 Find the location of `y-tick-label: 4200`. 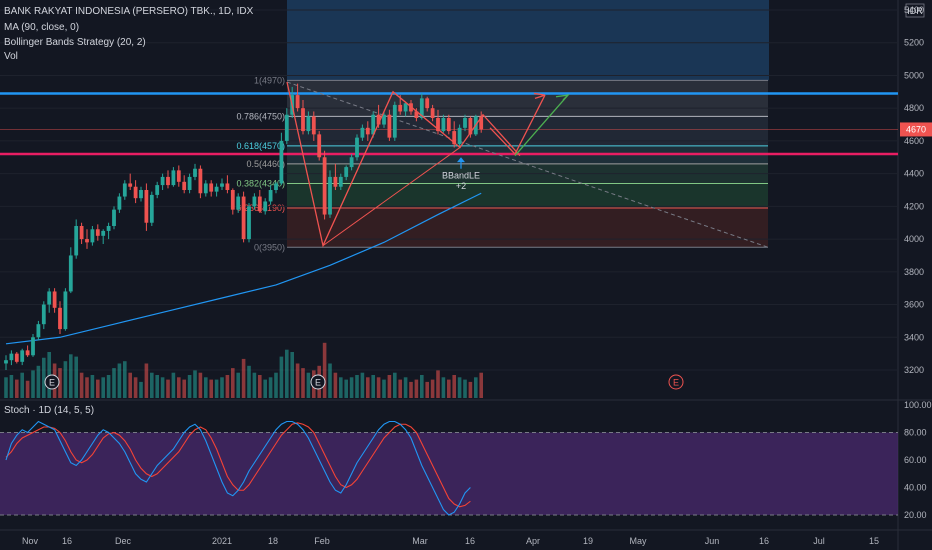

y-tick-label: 4200 is located at coordinates (914, 206).